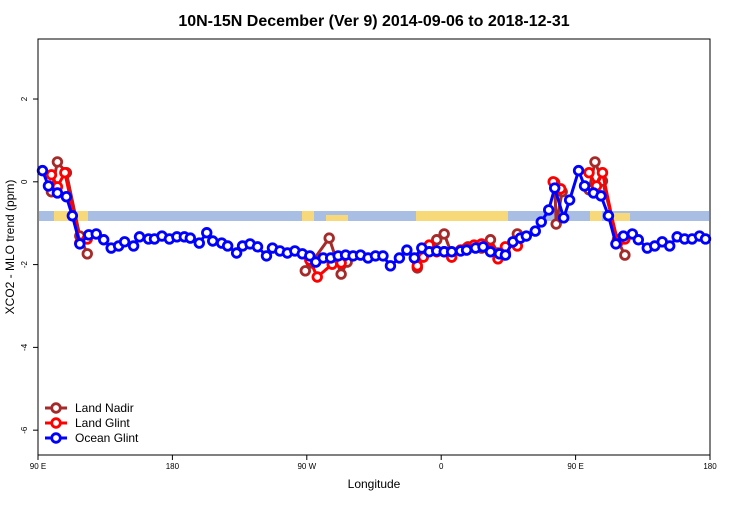 This screenshot has width=750, height=505. Describe the element at coordinates (374, 484) in the screenshot. I see `x-axis-label: Longitude` at that location.